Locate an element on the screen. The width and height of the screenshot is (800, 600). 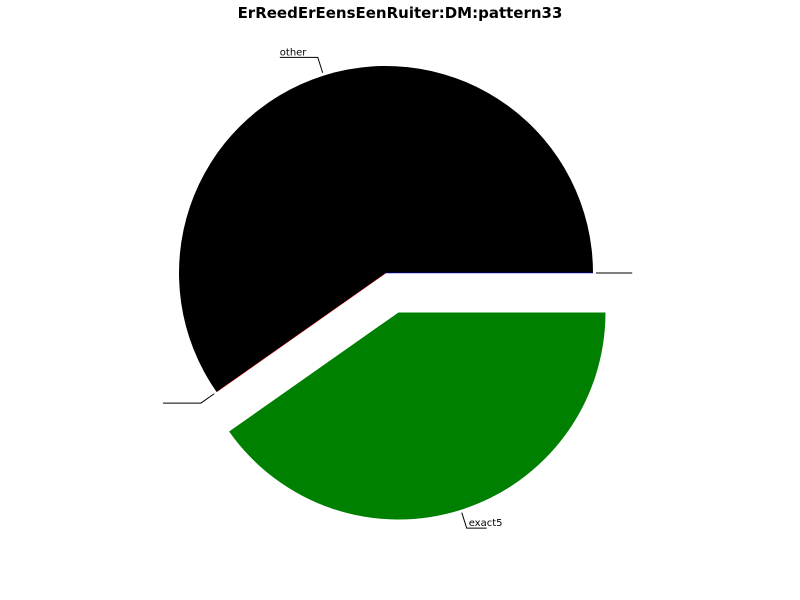
leader-line-other is located at coordinates (301, 64).